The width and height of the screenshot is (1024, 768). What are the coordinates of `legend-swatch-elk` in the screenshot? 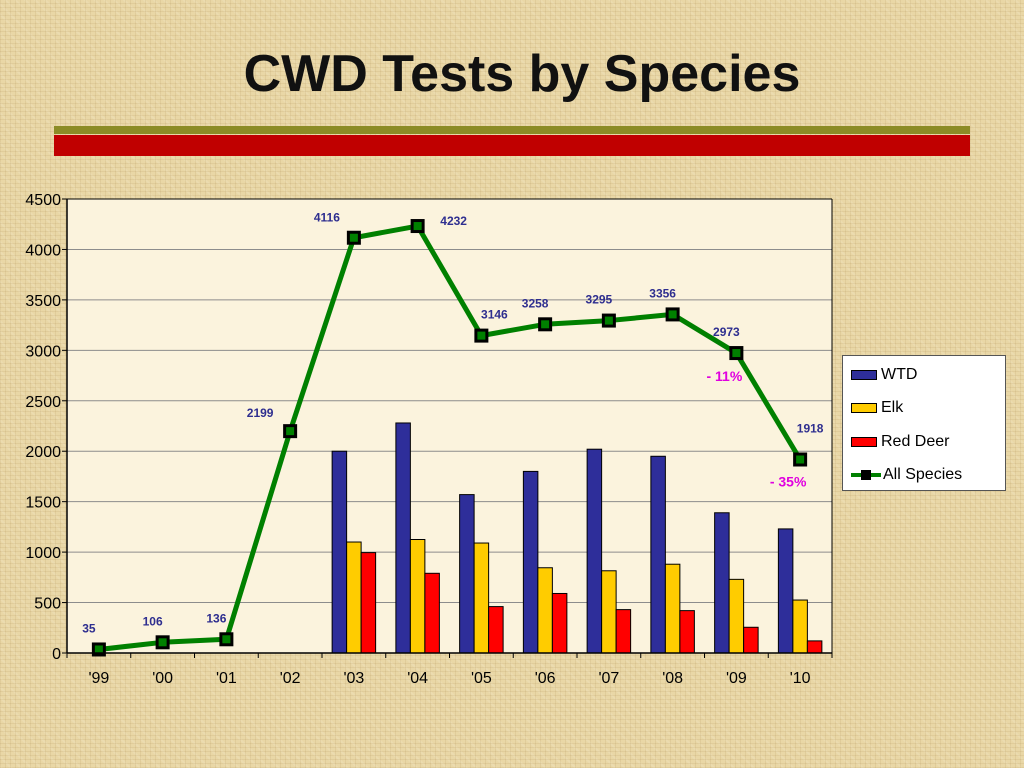 It's located at (864, 408).